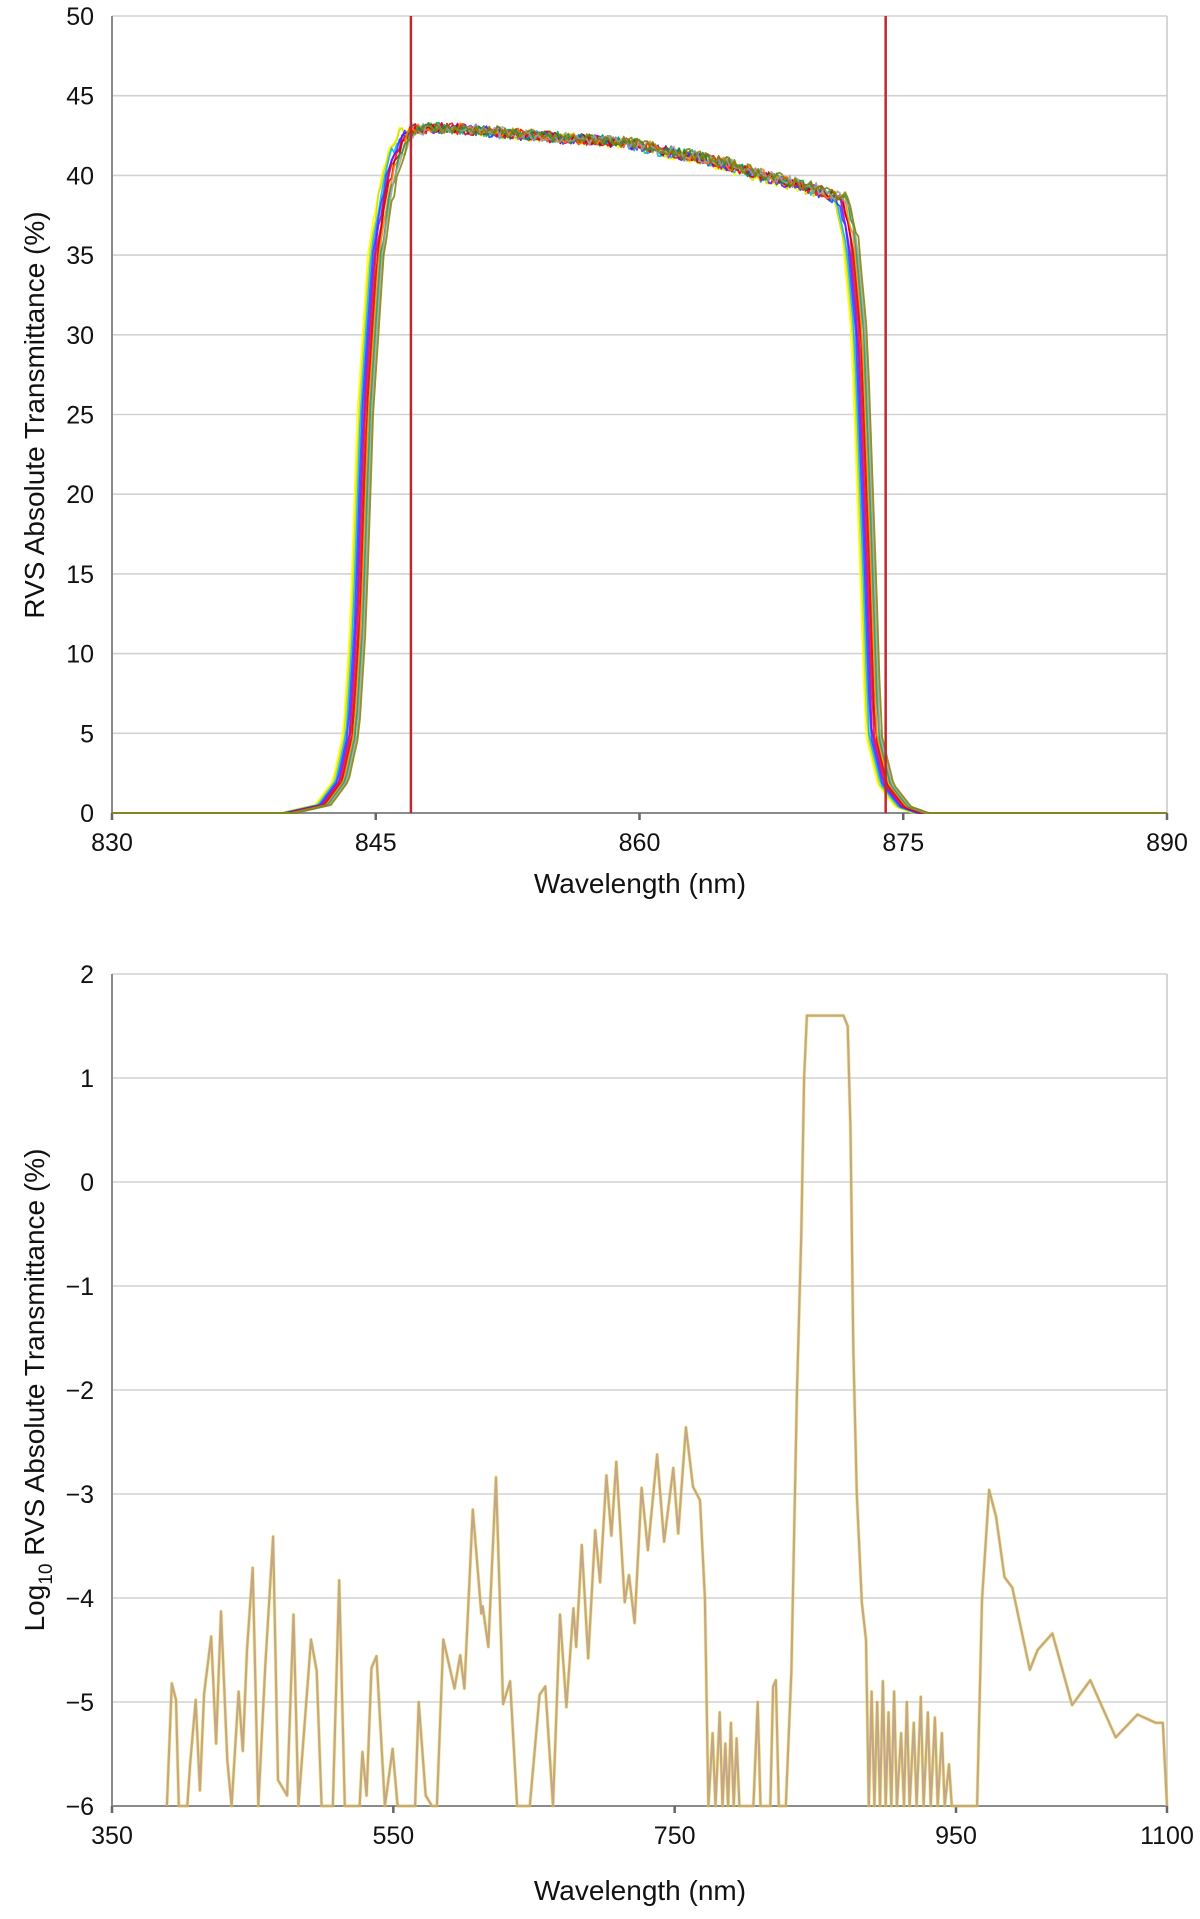 The width and height of the screenshot is (1200, 1919). What do you see at coordinates (80, 575) in the screenshot?
I see `y-tick-label: 15` at bounding box center [80, 575].